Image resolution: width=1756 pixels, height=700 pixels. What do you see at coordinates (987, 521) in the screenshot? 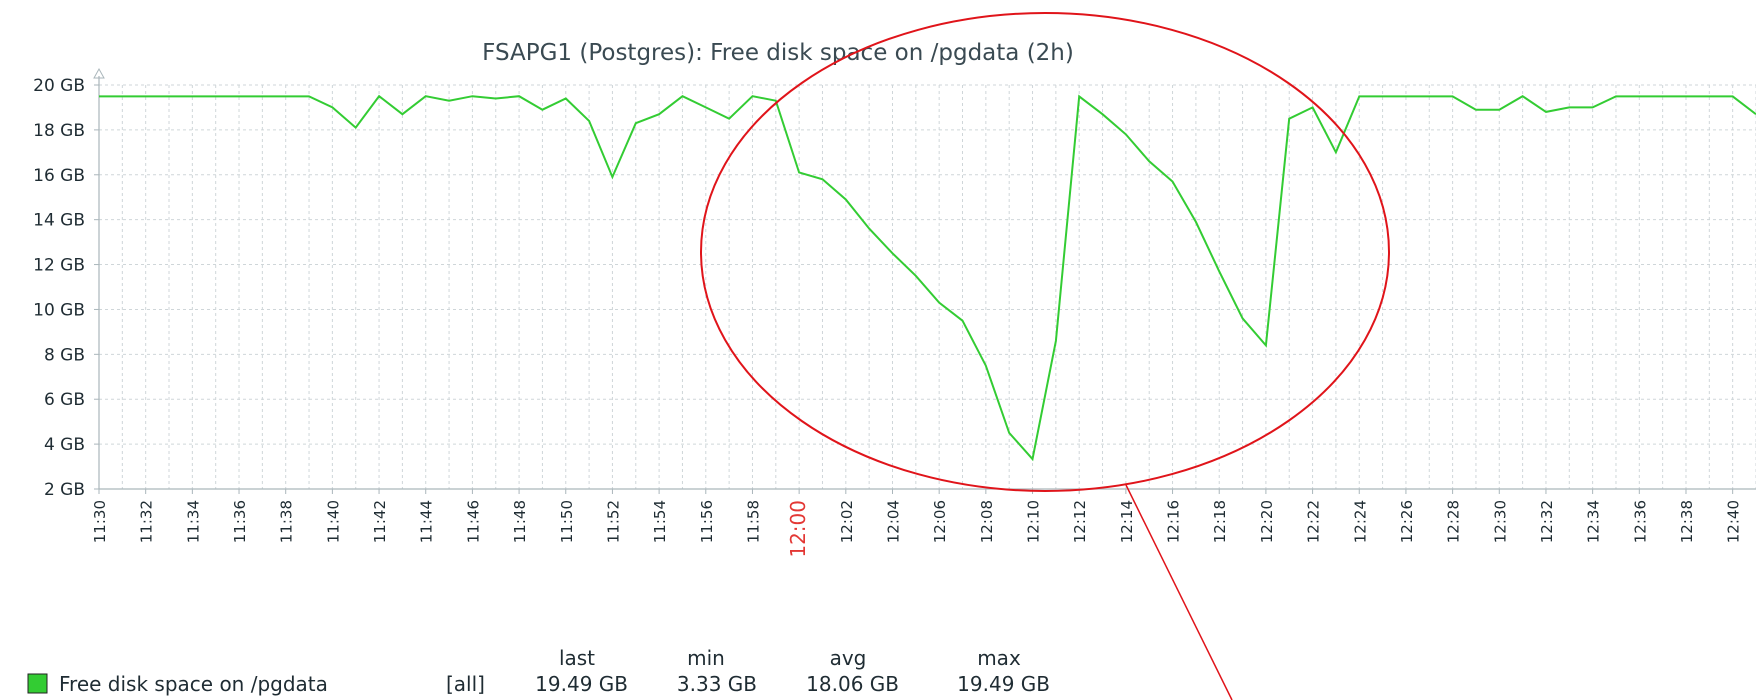
I see `x-tick-label: 12:08` at bounding box center [987, 521].